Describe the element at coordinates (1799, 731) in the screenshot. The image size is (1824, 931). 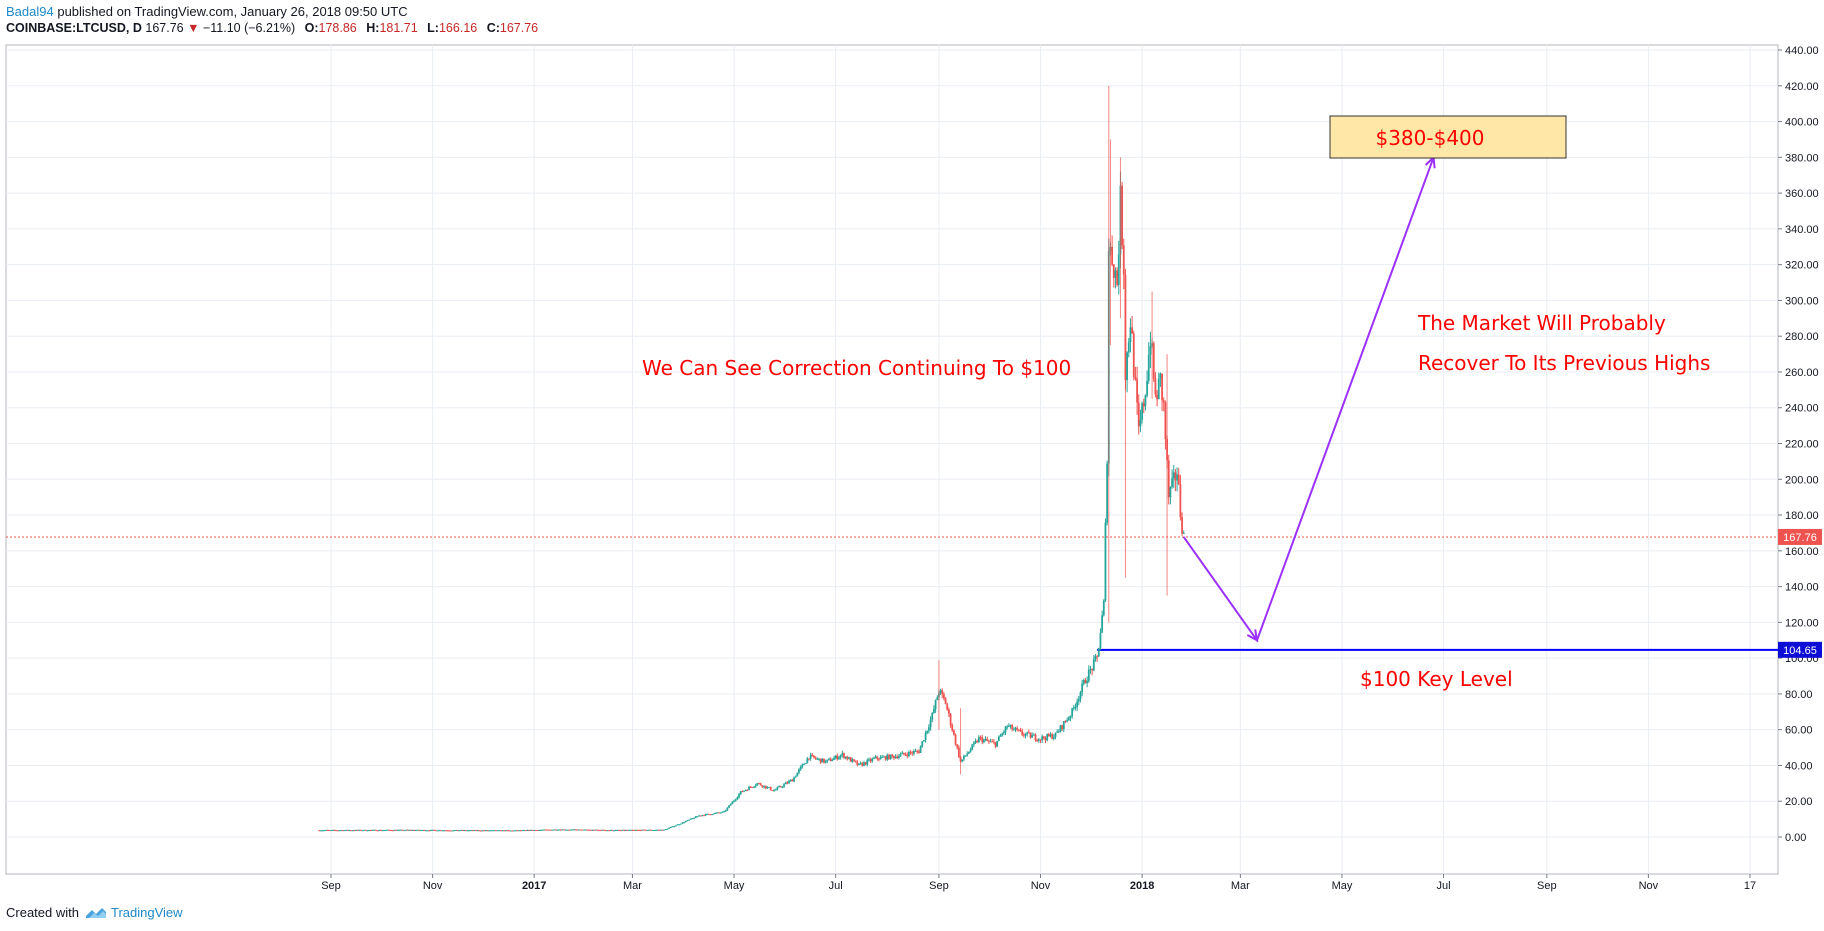
I see `y-tick-label: 60.00` at that location.